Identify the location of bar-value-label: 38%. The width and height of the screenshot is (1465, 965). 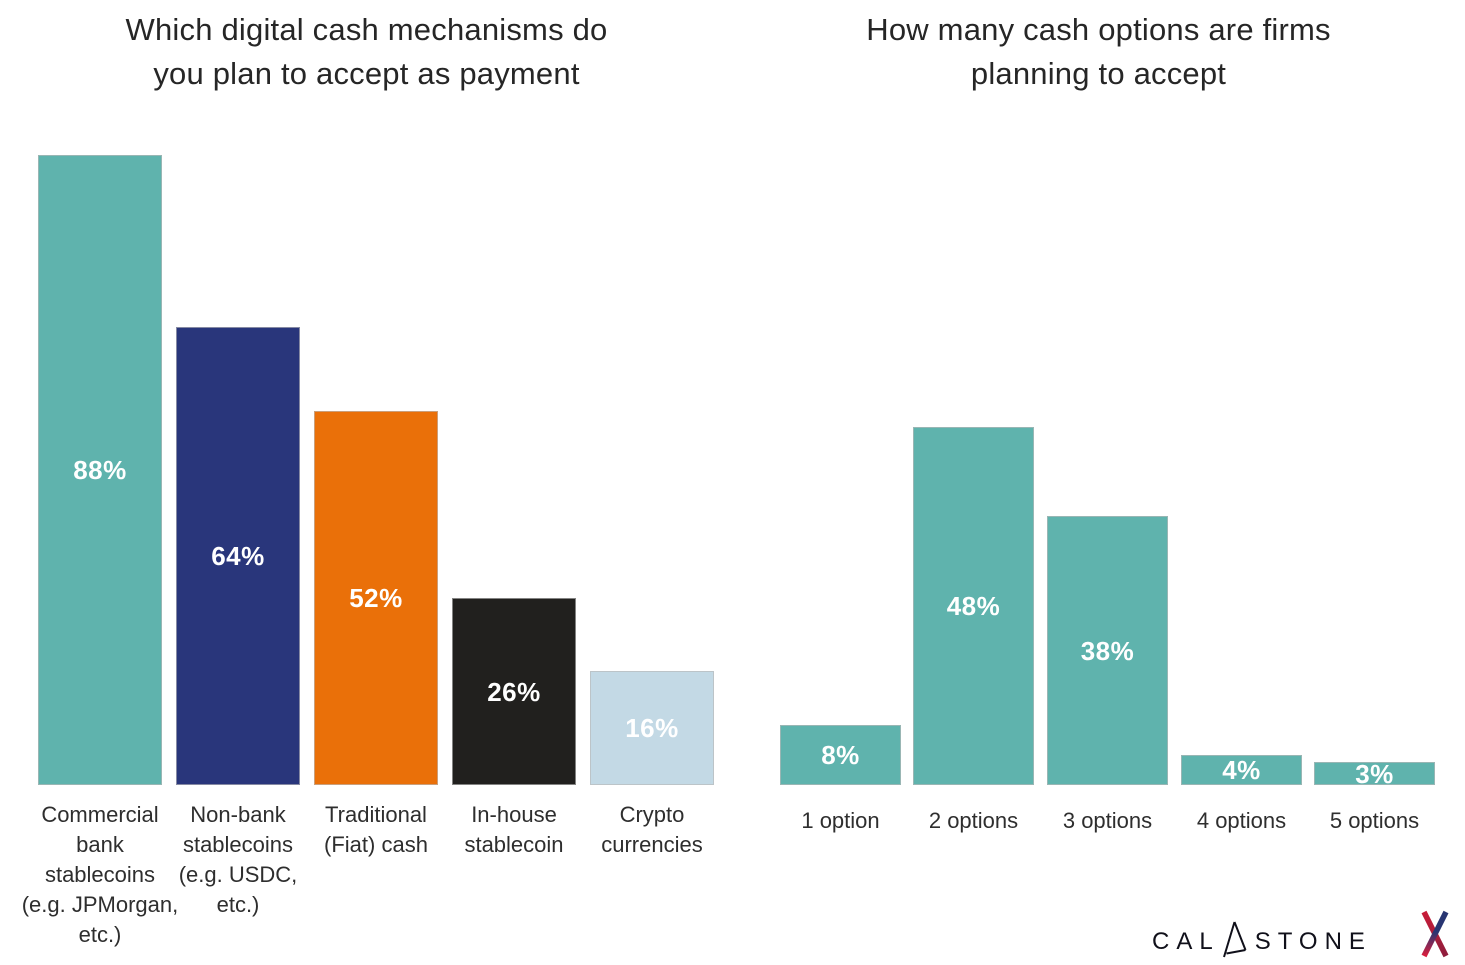
(1107, 650).